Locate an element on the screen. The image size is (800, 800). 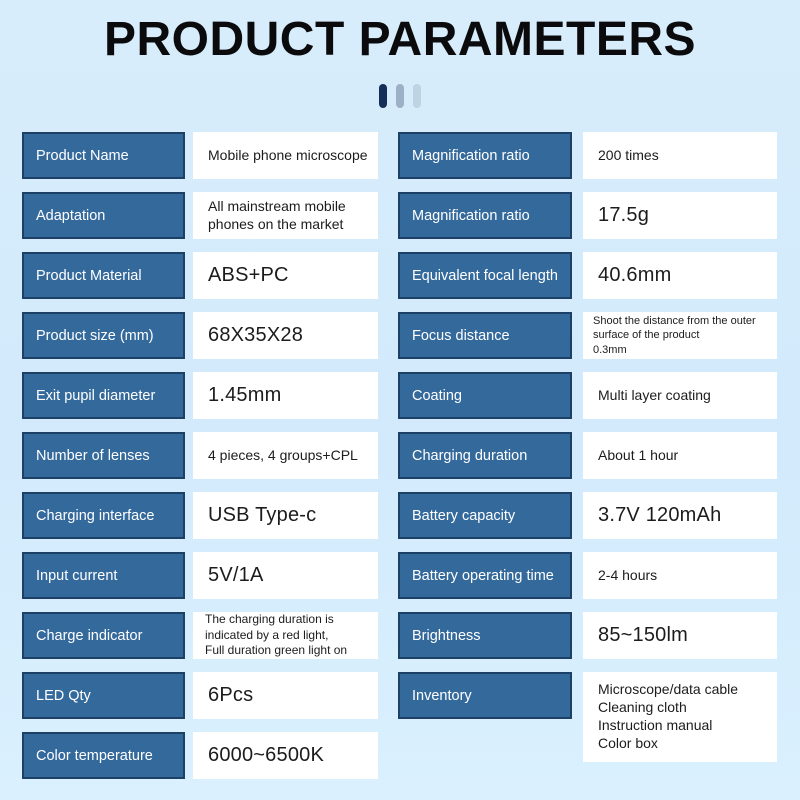
param-label-adaptation: Adaptation is located at coordinates (103, 215).